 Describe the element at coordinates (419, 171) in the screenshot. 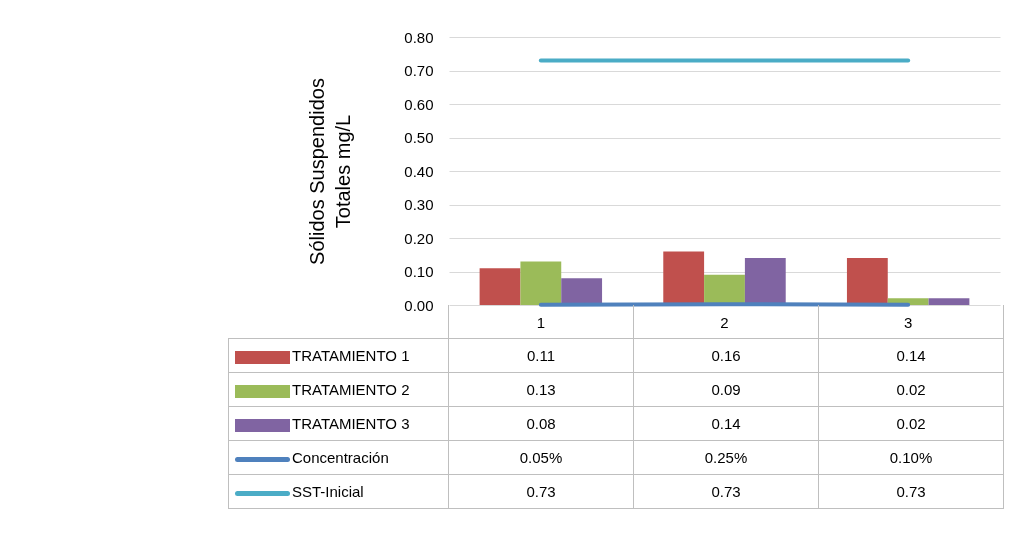

I see `y-tick-label: 0.40` at that location.